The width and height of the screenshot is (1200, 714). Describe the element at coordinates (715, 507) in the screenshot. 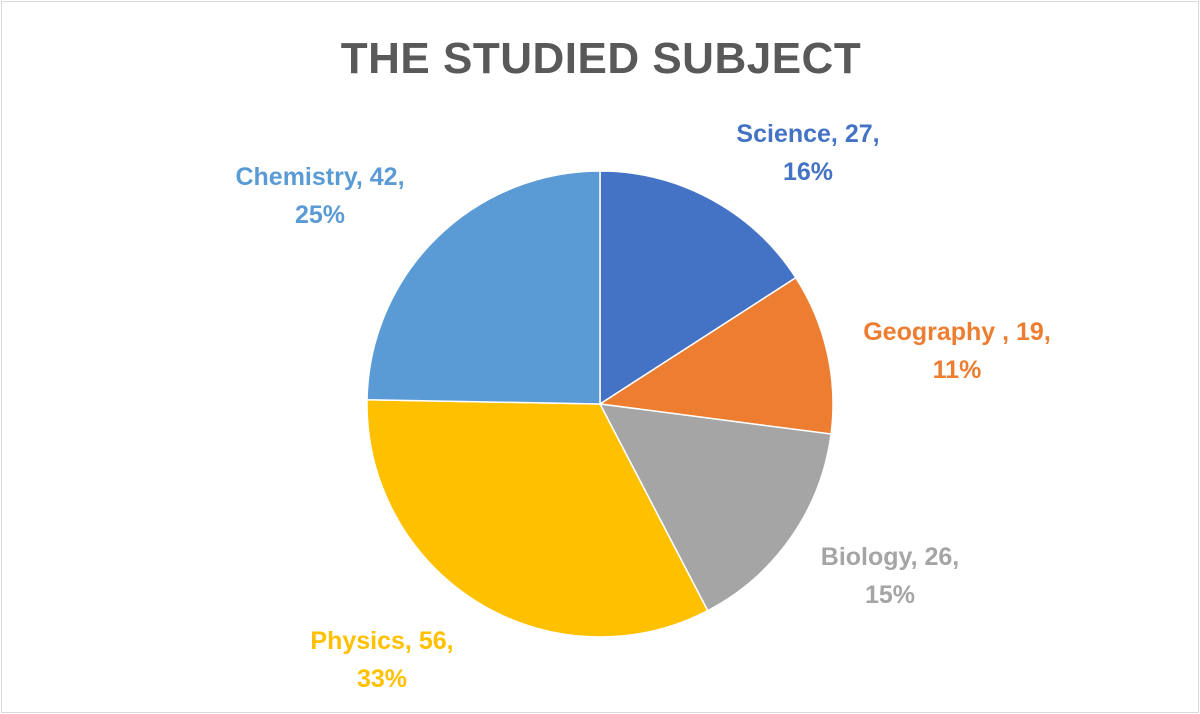

I see `pie-slice-biology` at that location.